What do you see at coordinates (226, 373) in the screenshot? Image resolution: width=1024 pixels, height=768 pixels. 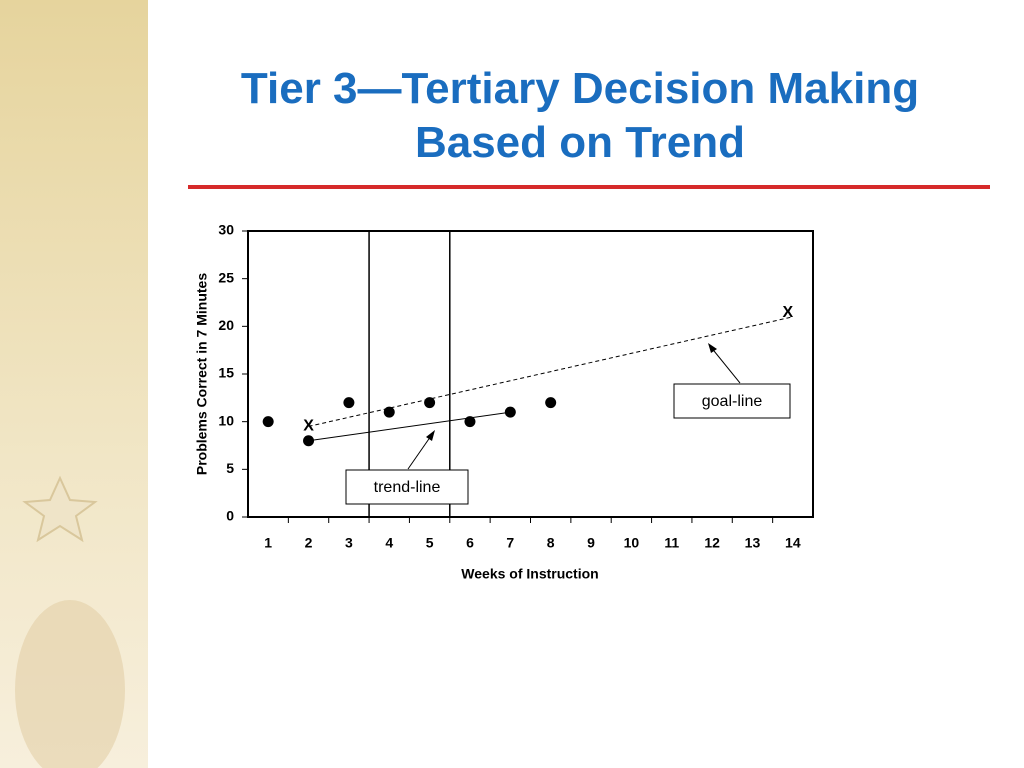 I see `y-tick-label: 15` at bounding box center [226, 373].